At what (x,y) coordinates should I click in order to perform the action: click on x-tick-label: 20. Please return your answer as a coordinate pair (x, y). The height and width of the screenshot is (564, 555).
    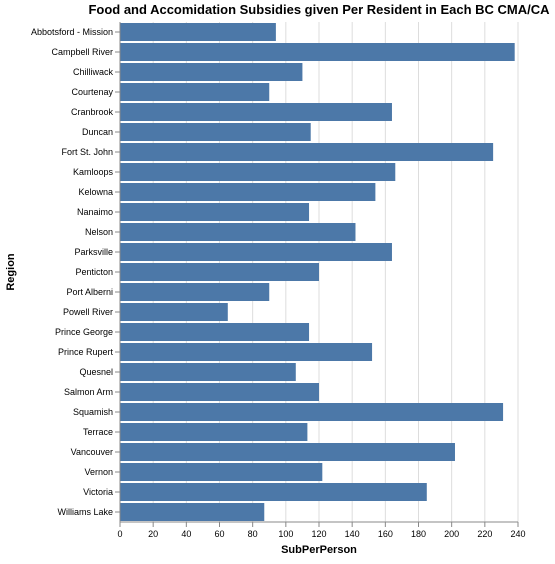
    Looking at the image, I should click on (153, 534).